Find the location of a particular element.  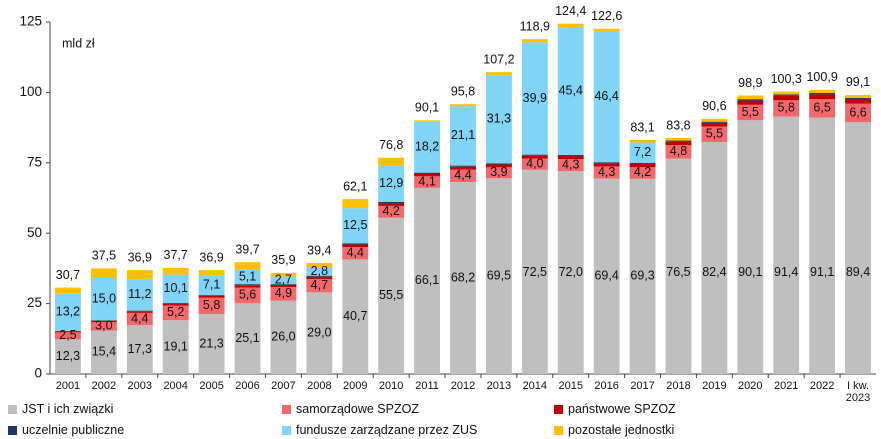

value-label: 45,4 is located at coordinates (571, 90).